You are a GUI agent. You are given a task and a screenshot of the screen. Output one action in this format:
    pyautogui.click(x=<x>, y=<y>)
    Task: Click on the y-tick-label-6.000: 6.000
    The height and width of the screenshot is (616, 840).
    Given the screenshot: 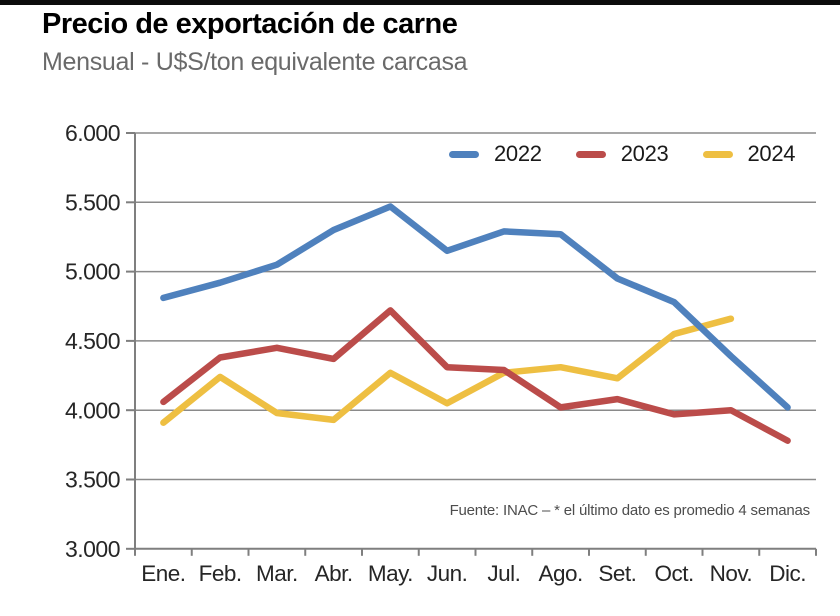 What is the action you would take?
    pyautogui.click(x=92, y=133)
    